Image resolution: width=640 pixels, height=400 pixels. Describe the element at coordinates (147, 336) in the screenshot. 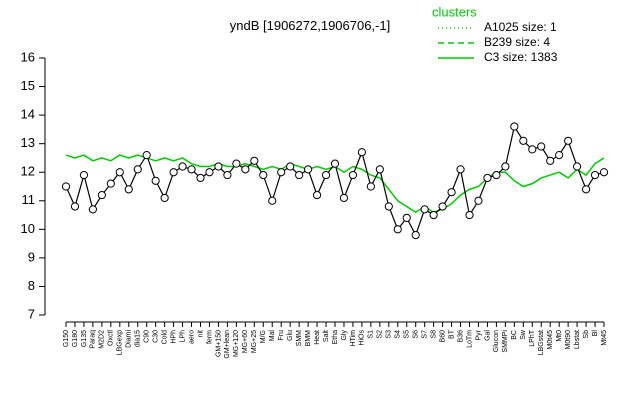

I see `x-tick-label: C90` at that location.